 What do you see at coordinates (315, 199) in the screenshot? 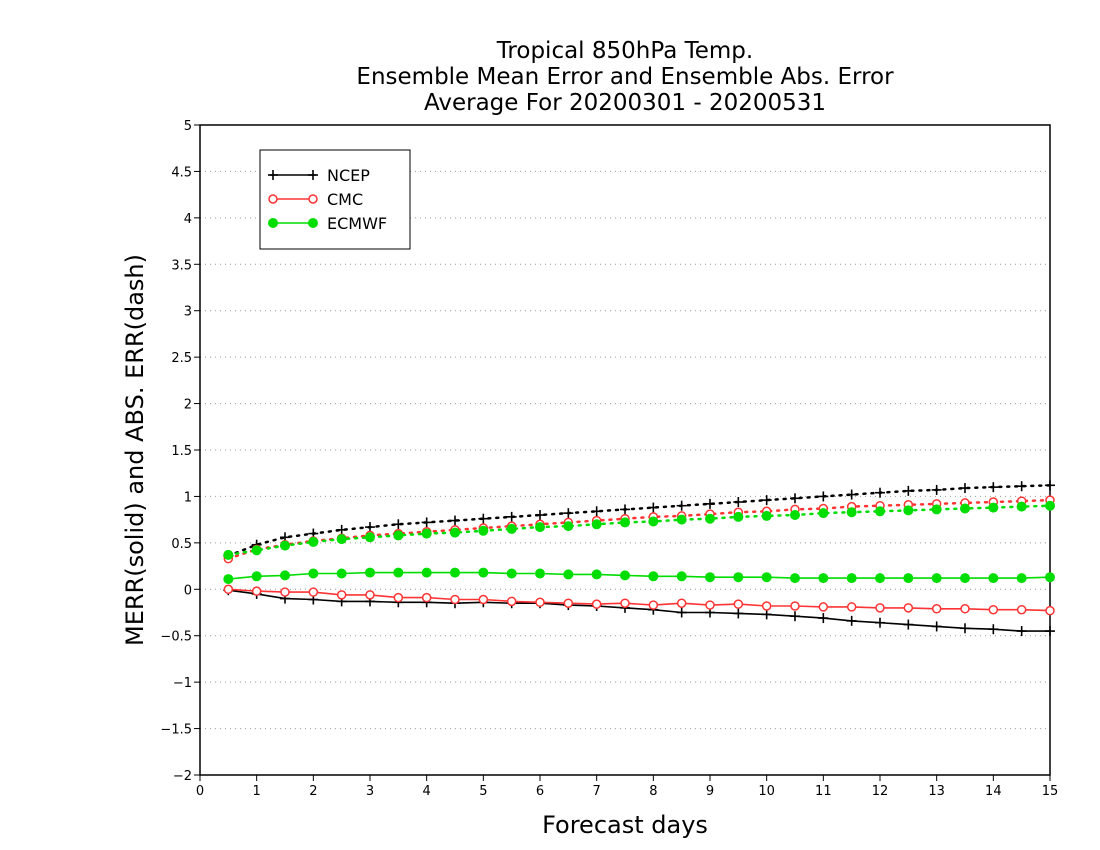
I see `legend-item-cmc: CMC` at bounding box center [315, 199].